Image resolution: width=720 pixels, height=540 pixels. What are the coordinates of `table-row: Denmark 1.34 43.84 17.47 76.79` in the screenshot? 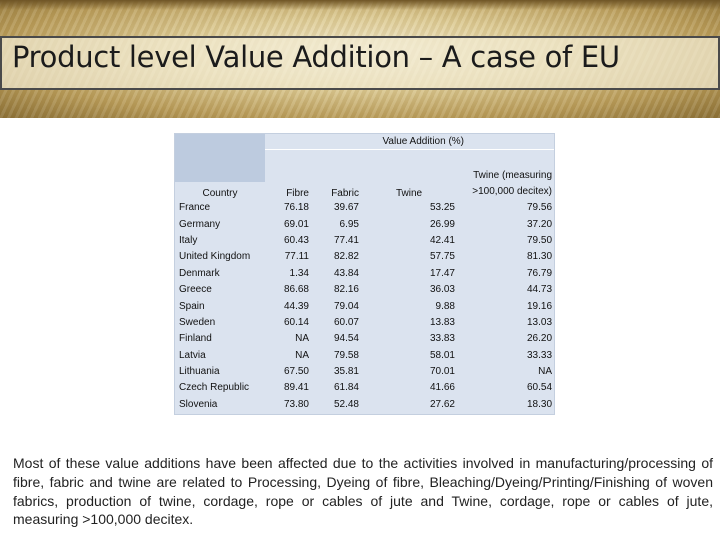 It's located at (364, 274).